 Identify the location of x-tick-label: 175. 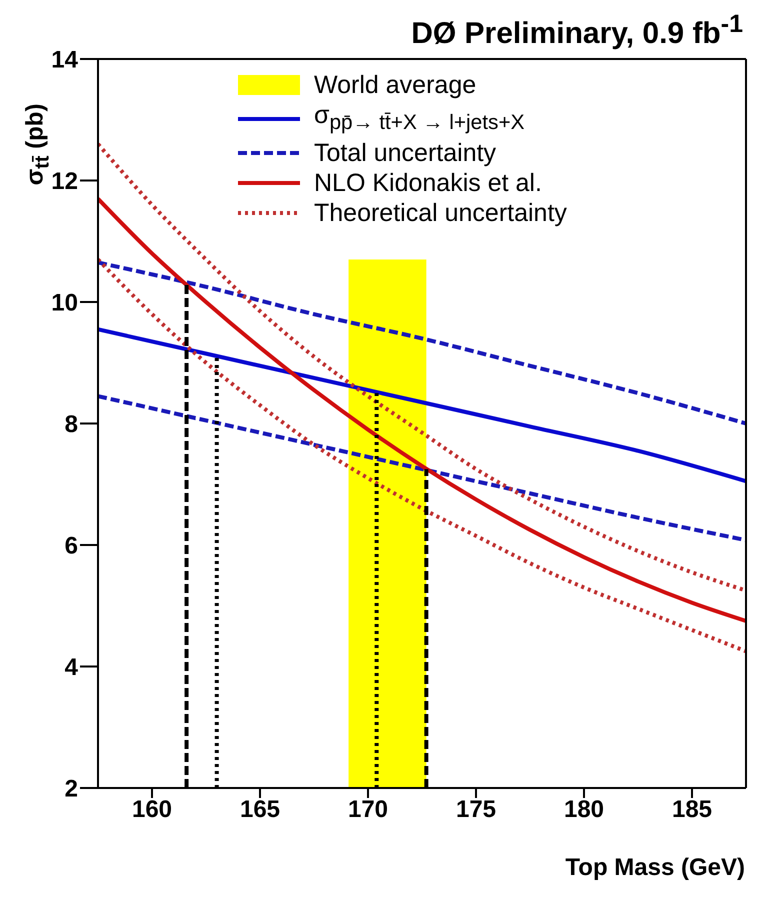
(476, 810).